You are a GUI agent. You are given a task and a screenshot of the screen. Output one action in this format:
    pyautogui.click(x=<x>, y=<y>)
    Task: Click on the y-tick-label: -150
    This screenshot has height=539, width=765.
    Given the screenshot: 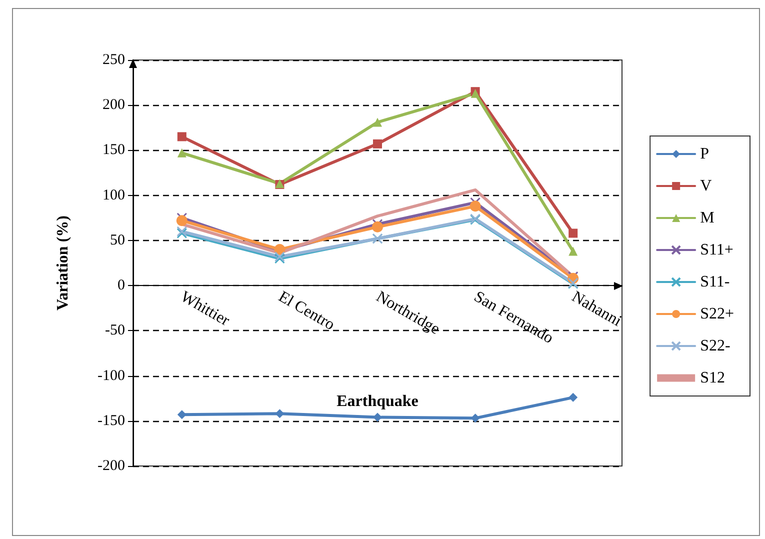 What is the action you would take?
    pyautogui.click(x=111, y=420)
    